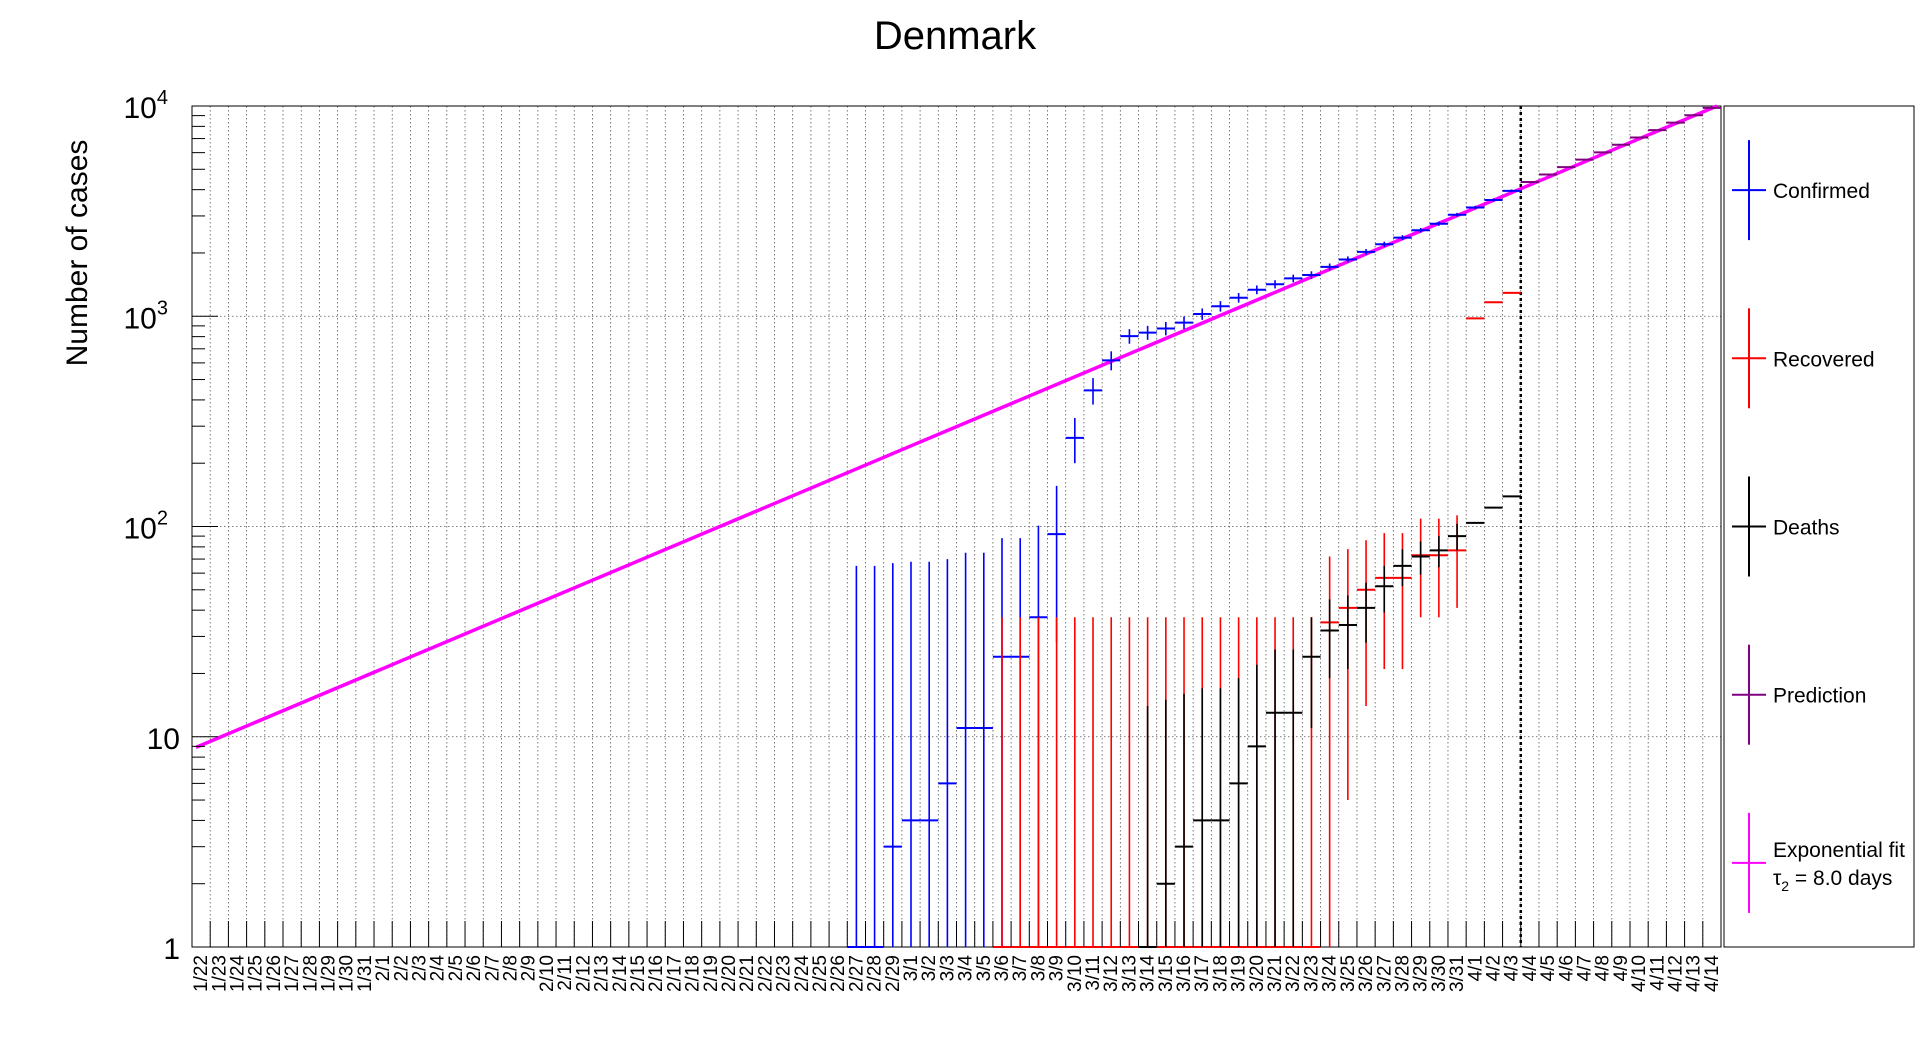  Describe the element at coordinates (146, 527) in the screenshot. I see `y-tick-label: 10²` at that location.